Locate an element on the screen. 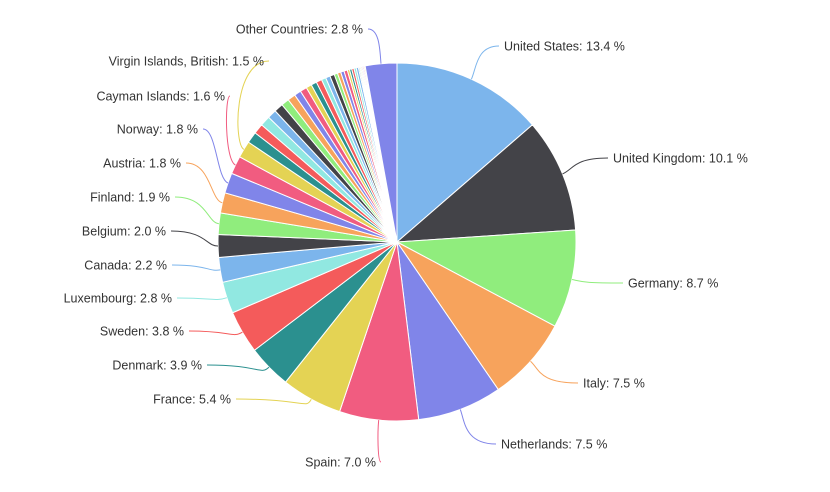 This screenshot has height=492, width=830. connector-sweden is located at coordinates (215, 333).